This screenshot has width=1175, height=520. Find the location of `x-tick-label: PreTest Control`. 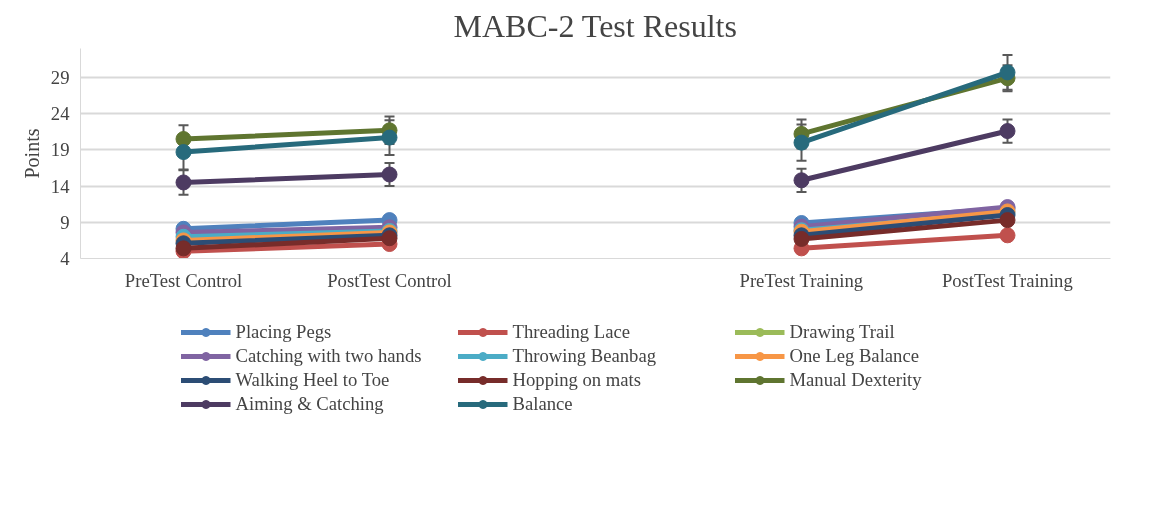

x-tick-label: PreTest Control is located at coordinates (183, 280).